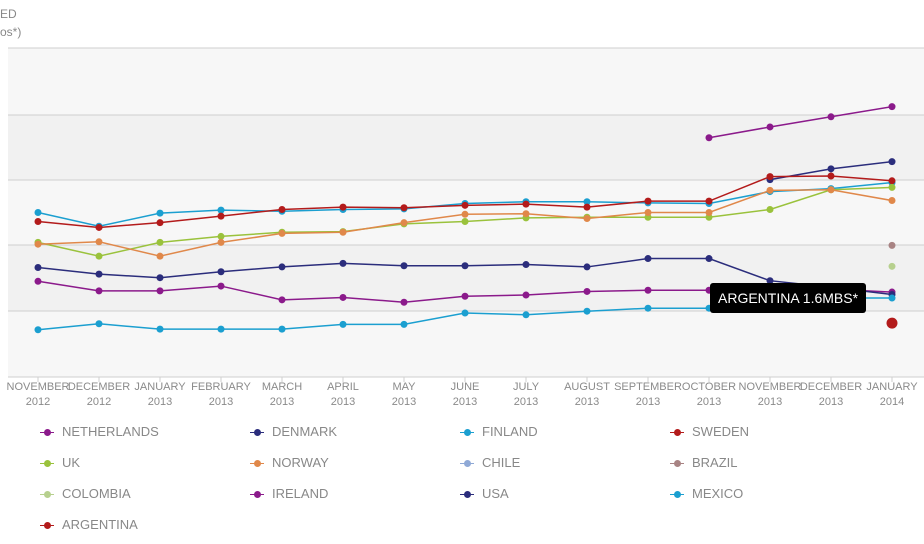 This screenshot has width=924, height=544. Describe the element at coordinates (60, 463) in the screenshot. I see `legend-item-uk: UK` at that location.